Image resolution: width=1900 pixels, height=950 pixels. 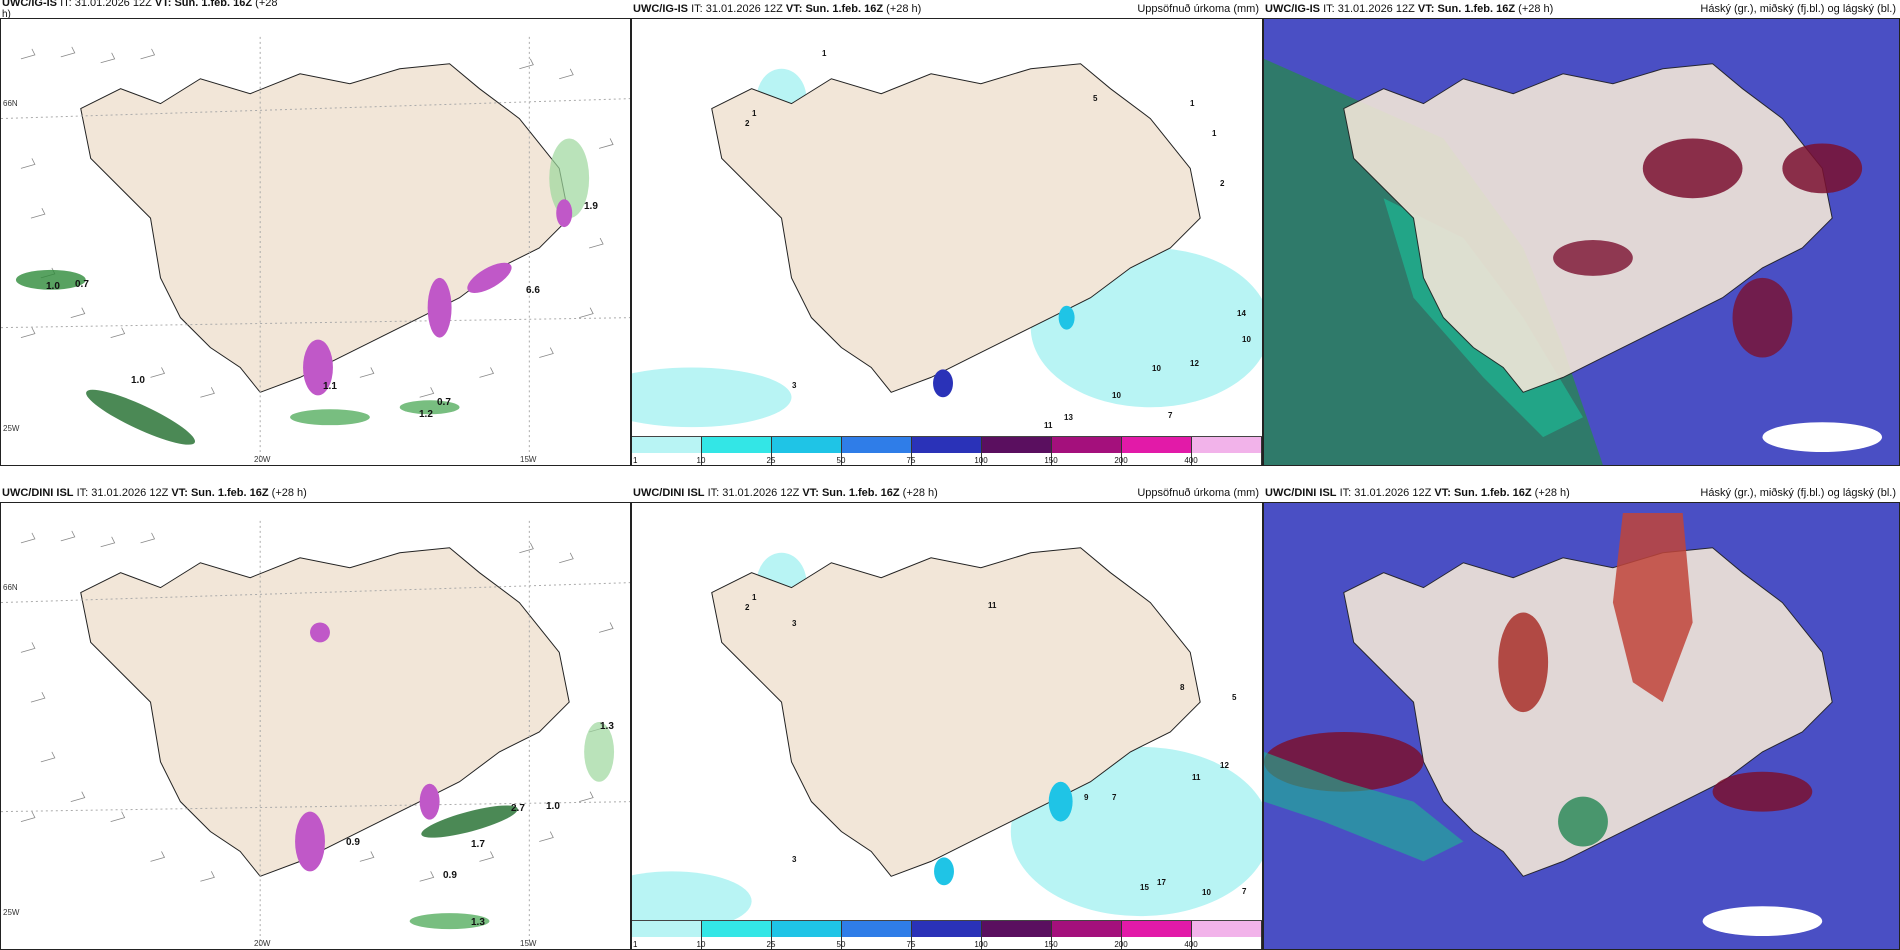 I want to click on lon-label-15w: 15W, so click(x=528, y=459).